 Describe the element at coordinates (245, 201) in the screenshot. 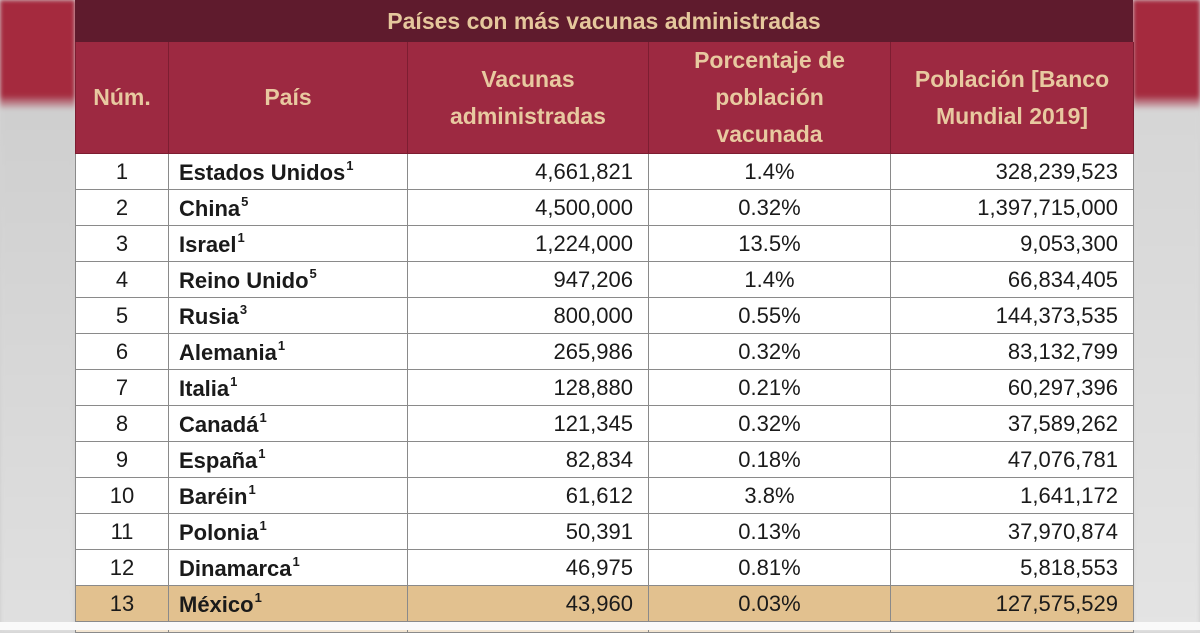

I see `footnote-marker: 5` at that location.